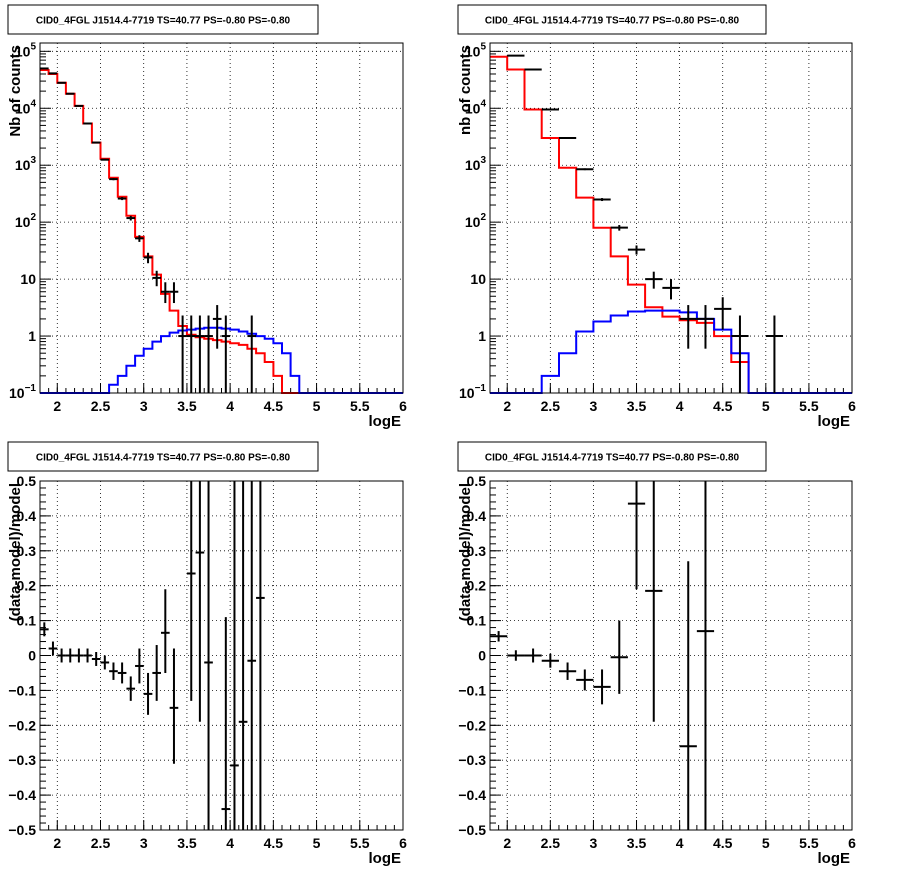 The height and width of the screenshot is (875, 898). I want to click on y-tick-label: 10, so click(478, 279).